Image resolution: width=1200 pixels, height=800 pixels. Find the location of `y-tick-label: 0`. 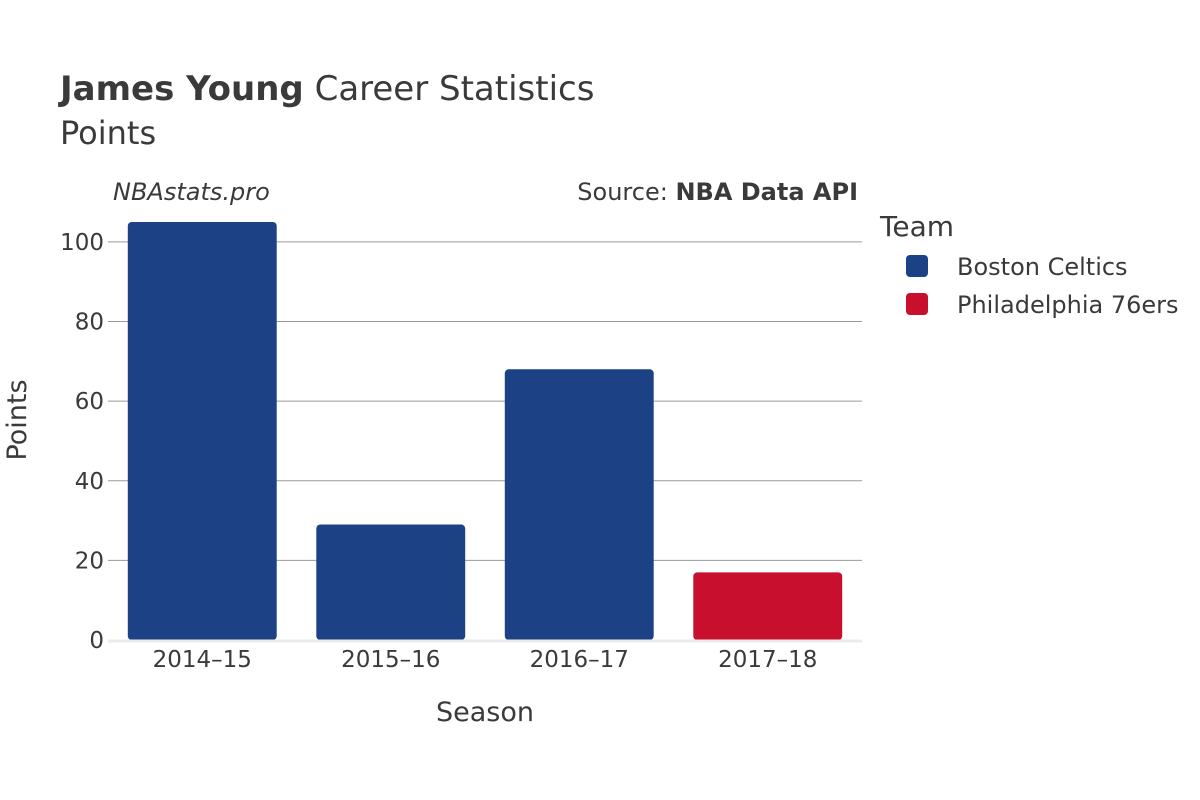

y-tick-label: 0 is located at coordinates (96, 641).